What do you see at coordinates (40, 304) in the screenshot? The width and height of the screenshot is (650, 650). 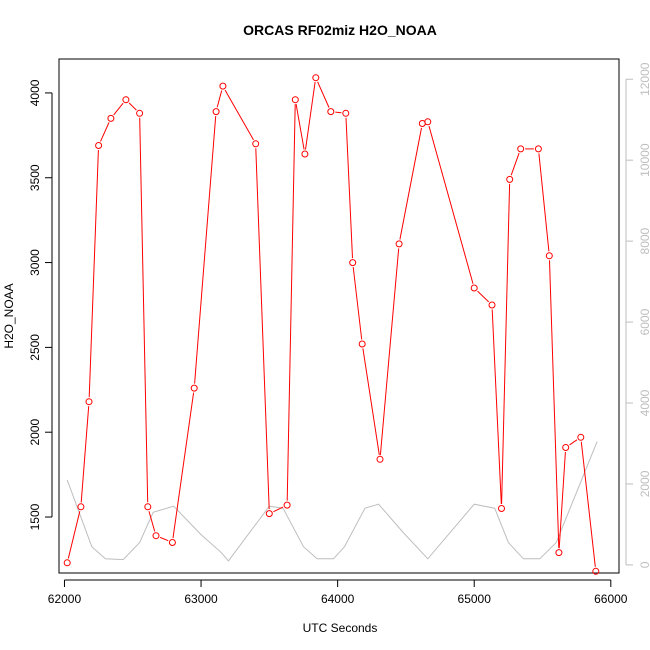 I see `y-axis-left: 1500 2000 2500 3000 3500 4000` at bounding box center [40, 304].